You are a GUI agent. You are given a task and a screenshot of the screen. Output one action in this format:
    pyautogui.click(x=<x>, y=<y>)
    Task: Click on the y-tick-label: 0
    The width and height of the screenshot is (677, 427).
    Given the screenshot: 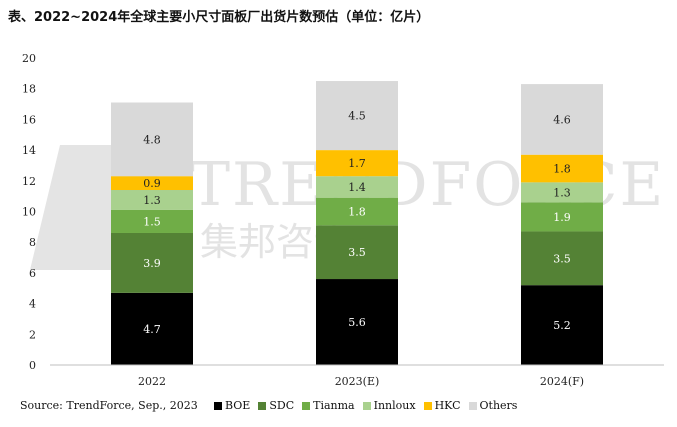 What is the action you would take?
    pyautogui.click(x=32, y=365)
    